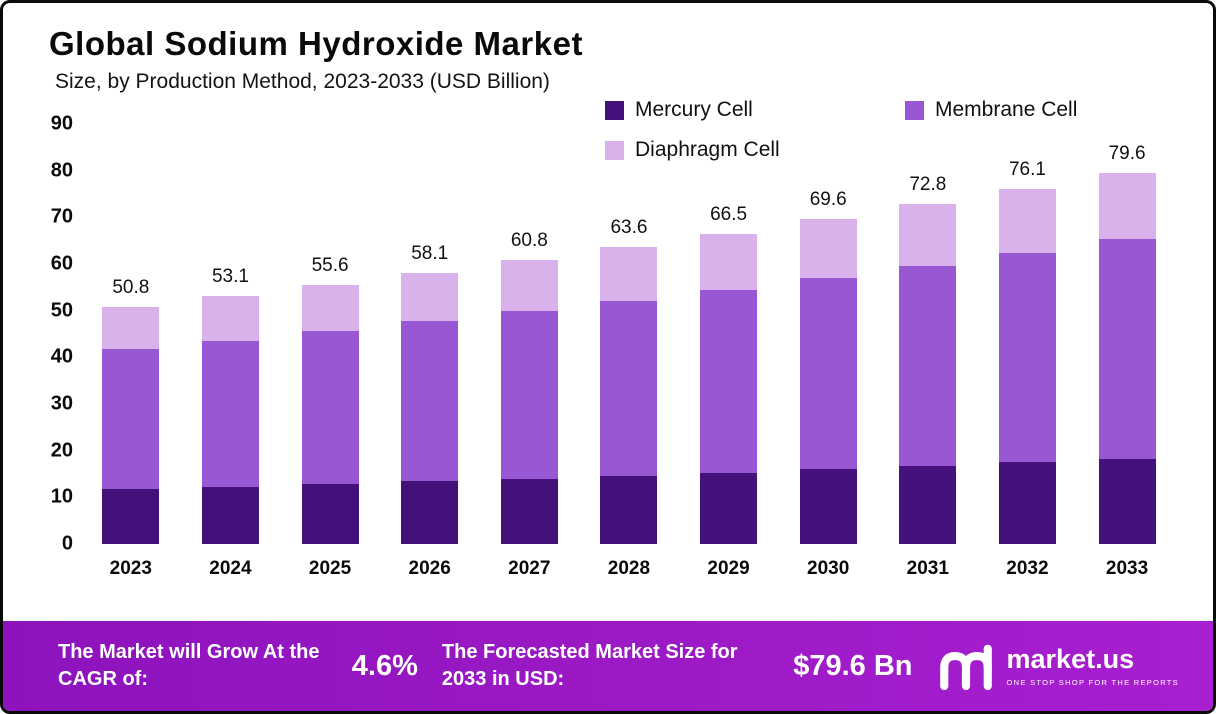  I want to click on legend-label: Mercury Cell, so click(694, 109).